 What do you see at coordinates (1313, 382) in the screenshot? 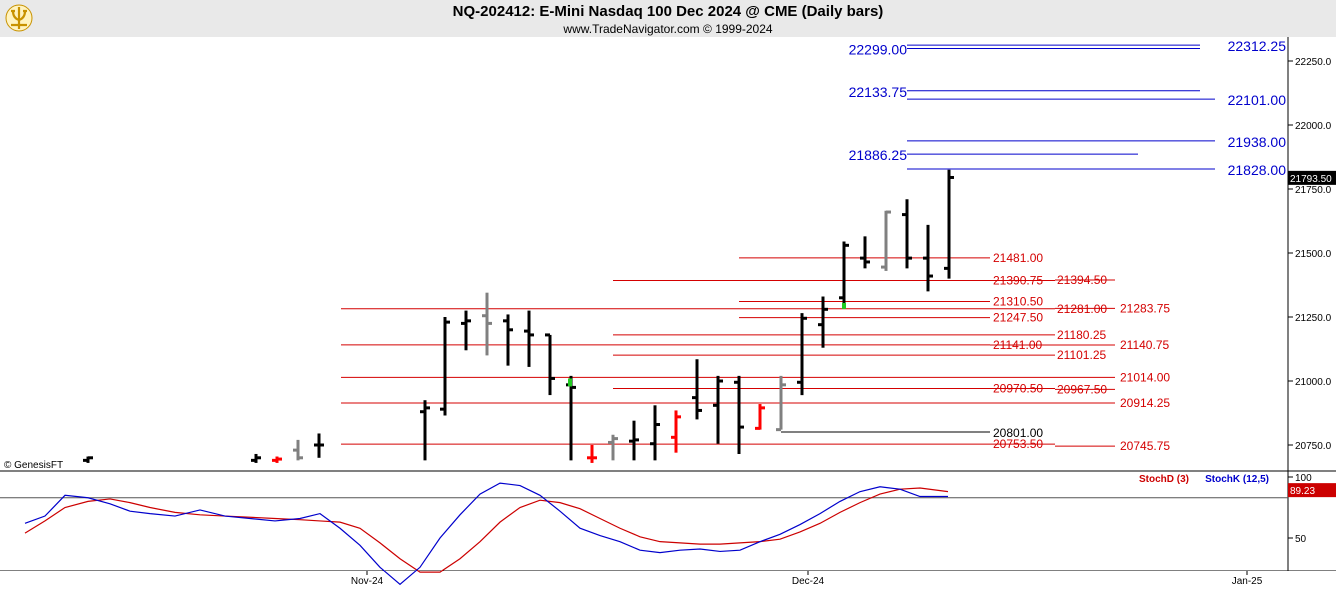
I see `y-tick-label: 21000.0` at bounding box center [1313, 382].